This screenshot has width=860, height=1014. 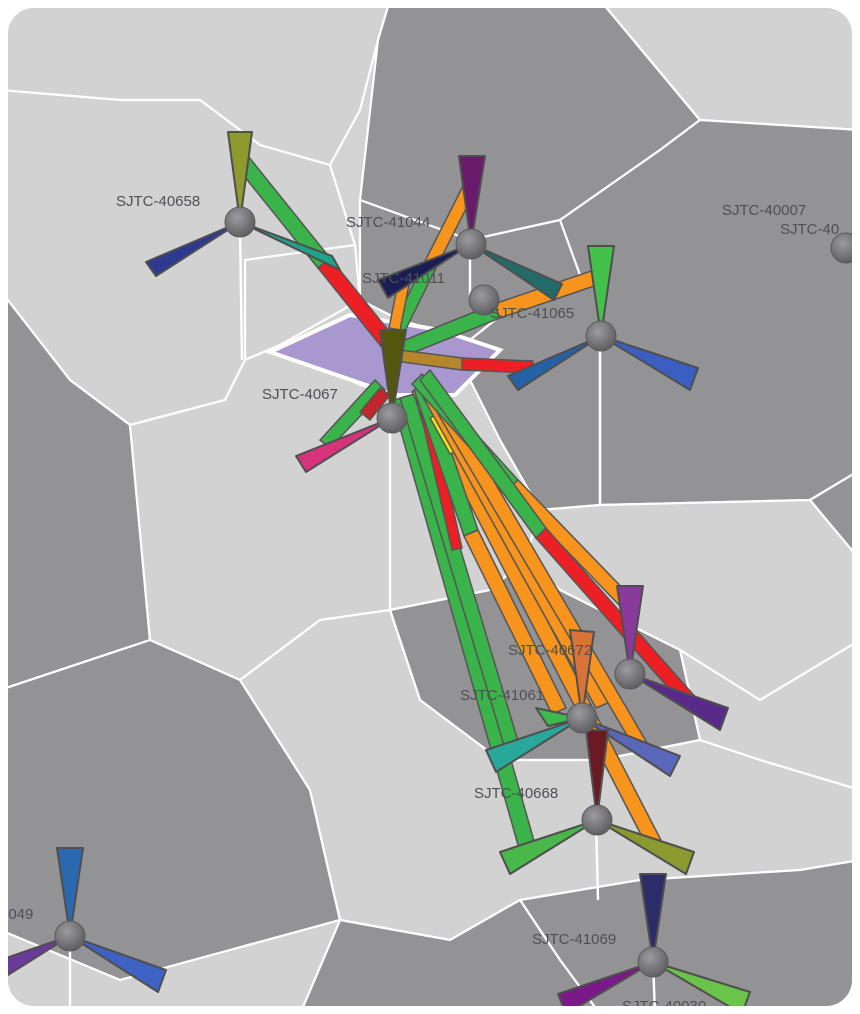 I want to click on station-label: SJTC-41044, so click(x=388, y=222).